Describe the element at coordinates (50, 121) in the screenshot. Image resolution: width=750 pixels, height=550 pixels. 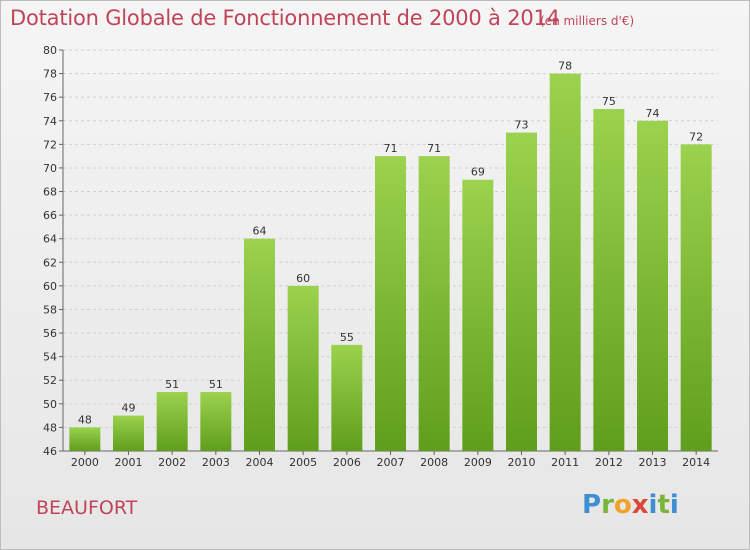
I see `y-tick-label: 74` at that location.